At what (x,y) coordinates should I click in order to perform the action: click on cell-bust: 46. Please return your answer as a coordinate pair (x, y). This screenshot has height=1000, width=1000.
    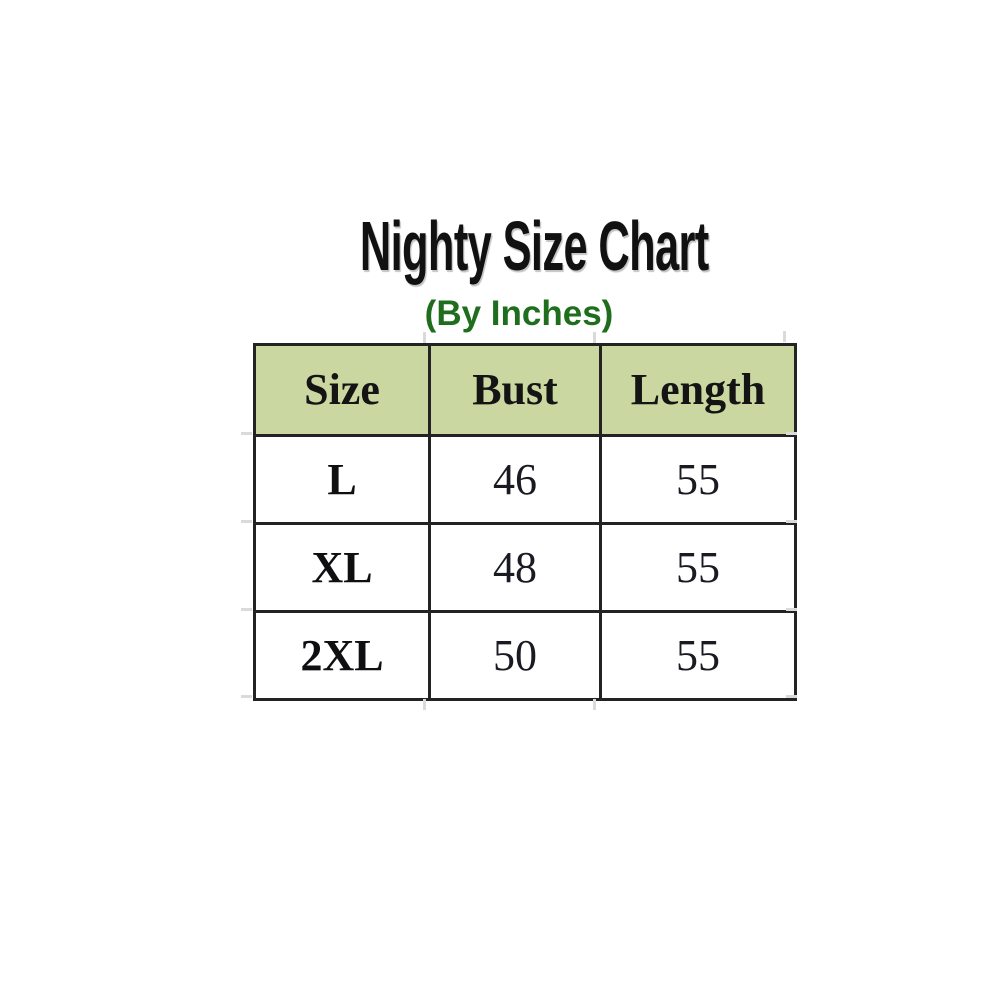
    Looking at the image, I should click on (515, 479).